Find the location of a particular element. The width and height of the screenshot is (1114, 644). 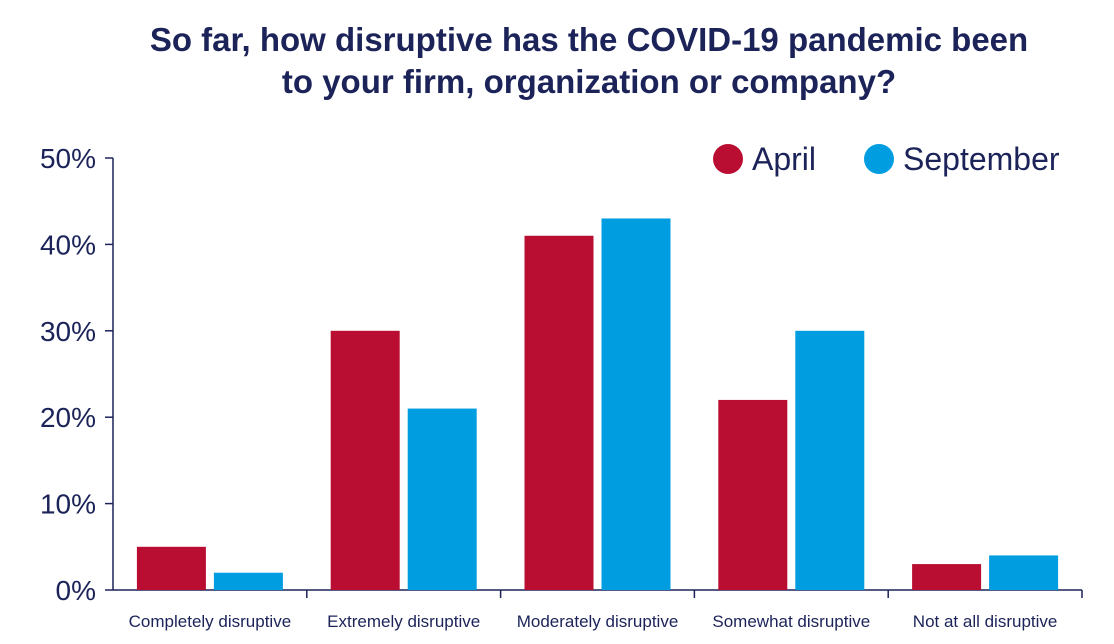

x-tick-label: Not at all disruptive is located at coordinates (985, 621).